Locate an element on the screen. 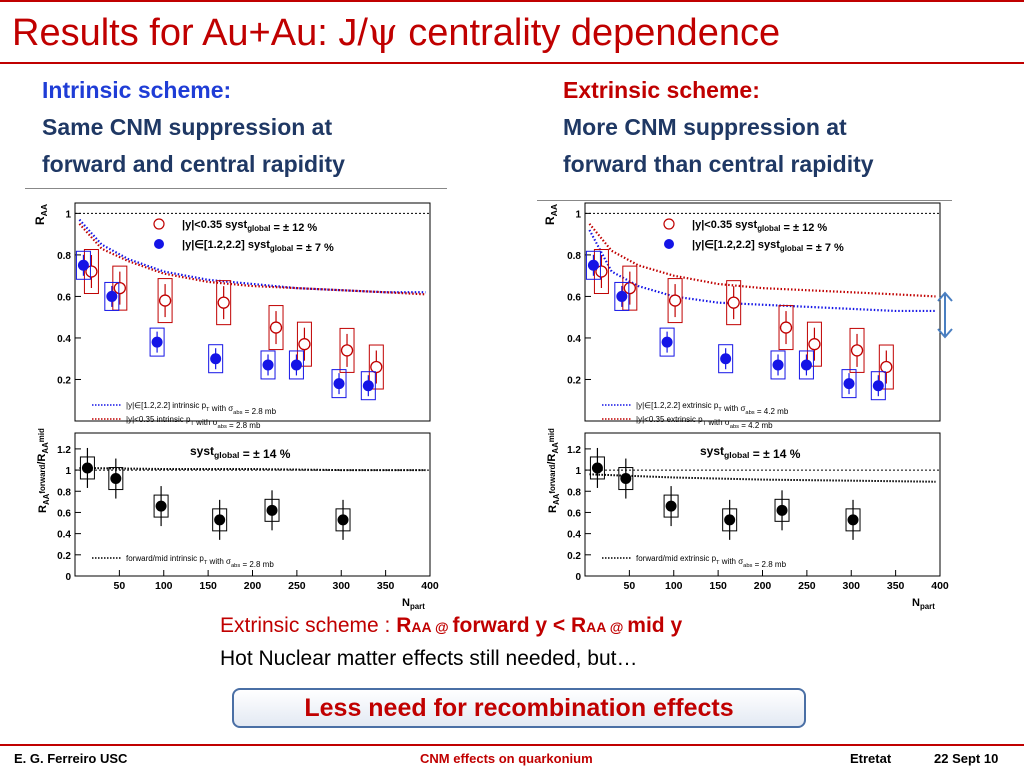  title-psi: ψ is located at coordinates (382, 32).